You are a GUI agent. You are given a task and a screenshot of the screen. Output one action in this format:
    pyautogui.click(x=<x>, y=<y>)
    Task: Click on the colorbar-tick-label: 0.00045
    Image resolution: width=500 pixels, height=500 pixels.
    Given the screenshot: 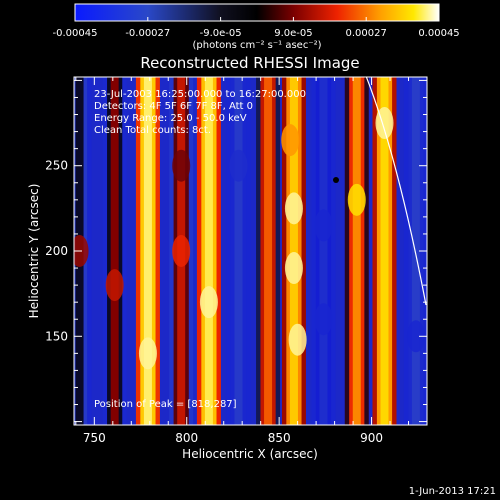 What is the action you would take?
    pyautogui.click(x=438, y=33)
    